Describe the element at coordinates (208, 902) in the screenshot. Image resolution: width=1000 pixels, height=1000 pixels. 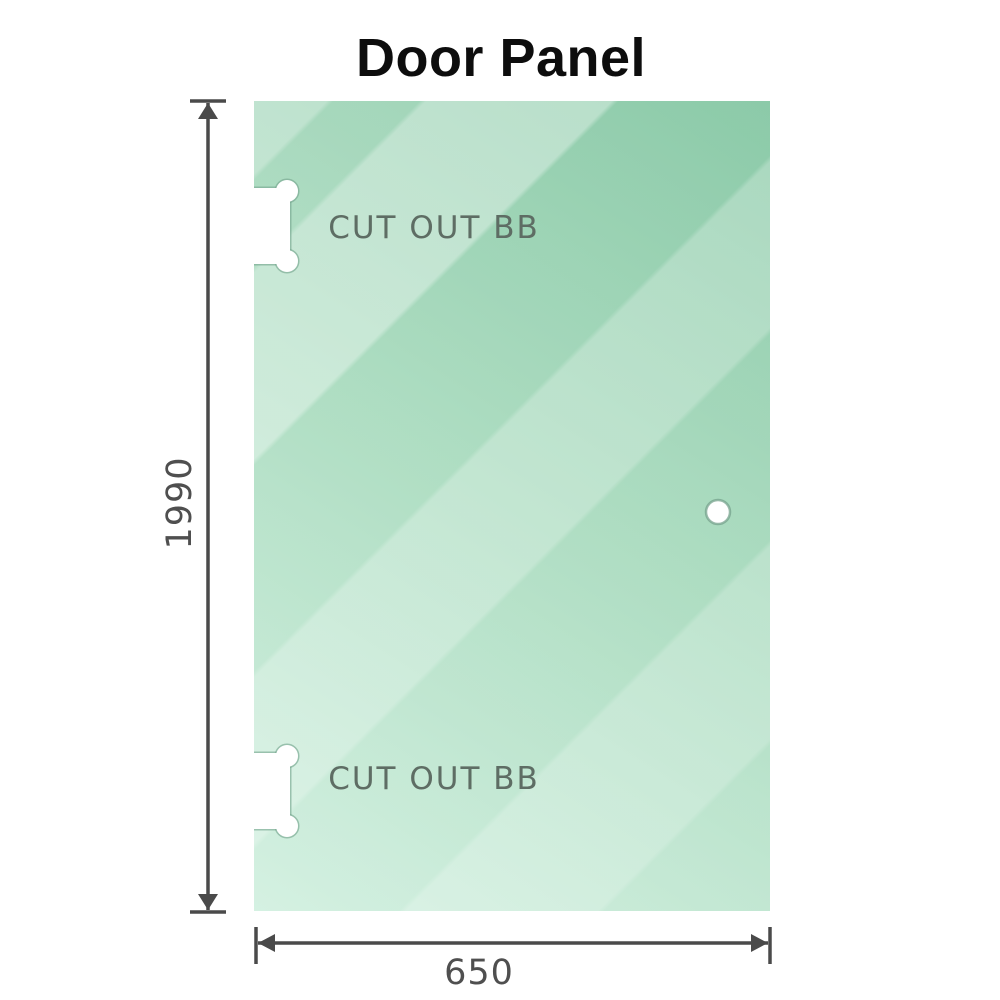
I see `height-dim-arrow-down` at that location.